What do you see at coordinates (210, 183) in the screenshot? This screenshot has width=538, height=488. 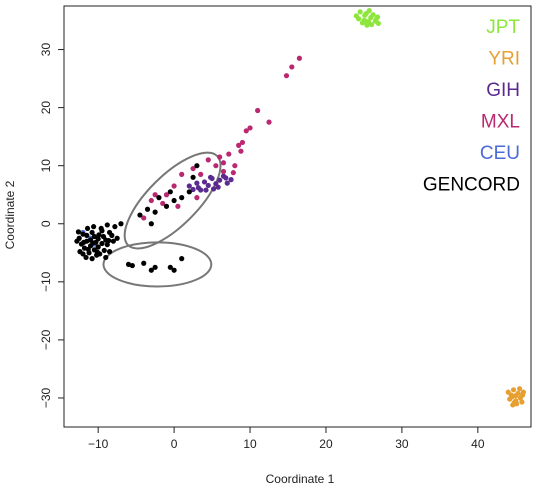 I see `series-gih` at bounding box center [210, 183].